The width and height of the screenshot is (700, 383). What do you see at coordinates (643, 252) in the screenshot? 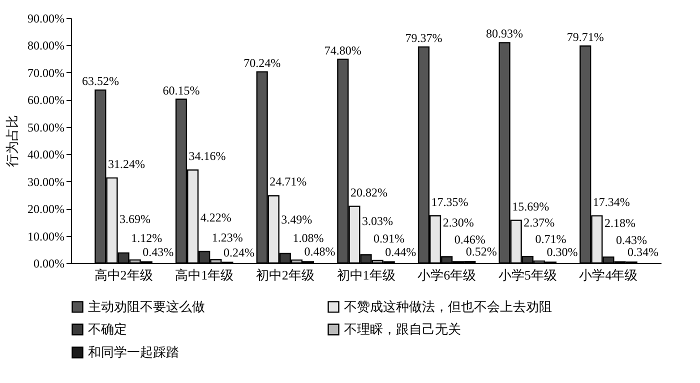
I see `data-label: 0.34%` at bounding box center [643, 252].